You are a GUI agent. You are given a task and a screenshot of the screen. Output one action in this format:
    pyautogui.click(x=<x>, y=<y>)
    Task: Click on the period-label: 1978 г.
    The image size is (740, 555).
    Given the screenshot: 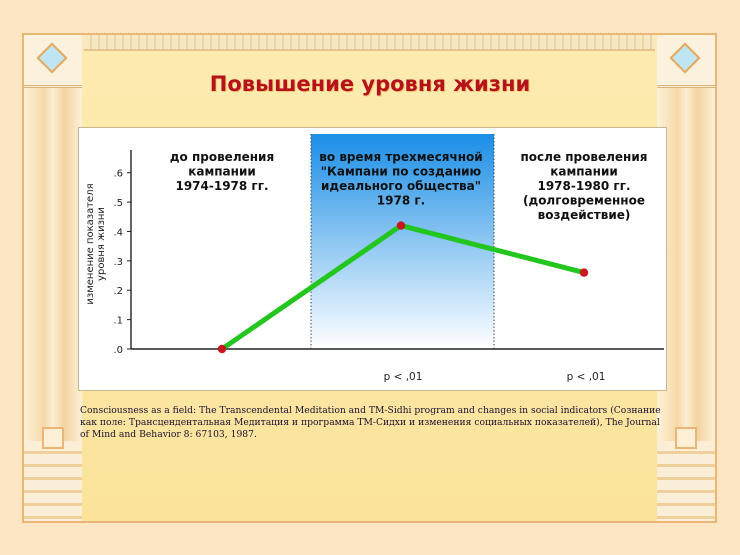 What is the action you would take?
    pyautogui.click(x=401, y=201)
    